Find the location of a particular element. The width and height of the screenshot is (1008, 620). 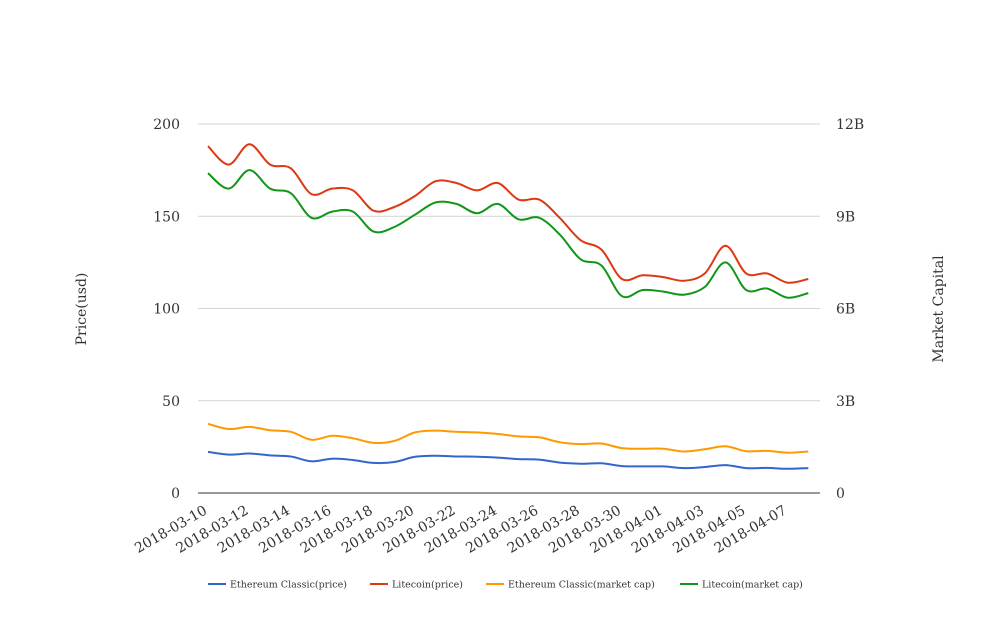

y-left-tick-label: 100 is located at coordinates (166, 310).